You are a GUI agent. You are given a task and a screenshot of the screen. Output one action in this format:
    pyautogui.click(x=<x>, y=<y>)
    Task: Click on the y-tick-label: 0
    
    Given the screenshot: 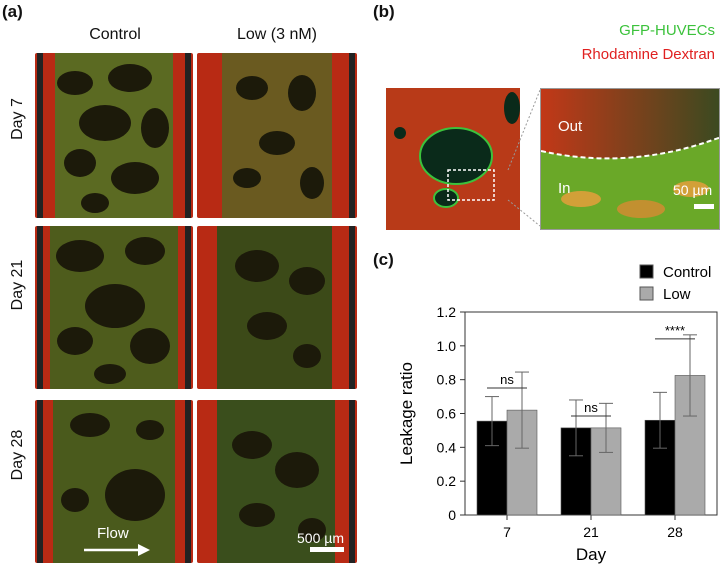 What is the action you would take?
    pyautogui.click(x=452, y=515)
    